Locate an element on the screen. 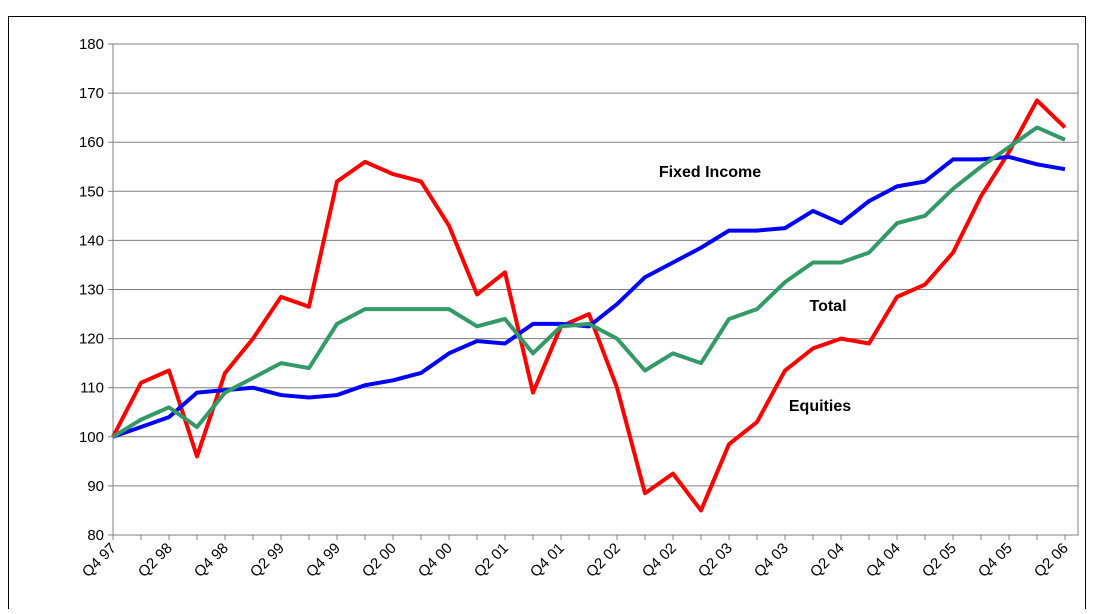 The image size is (1093, 614). y-tick-label: 180 is located at coordinates (91, 44).